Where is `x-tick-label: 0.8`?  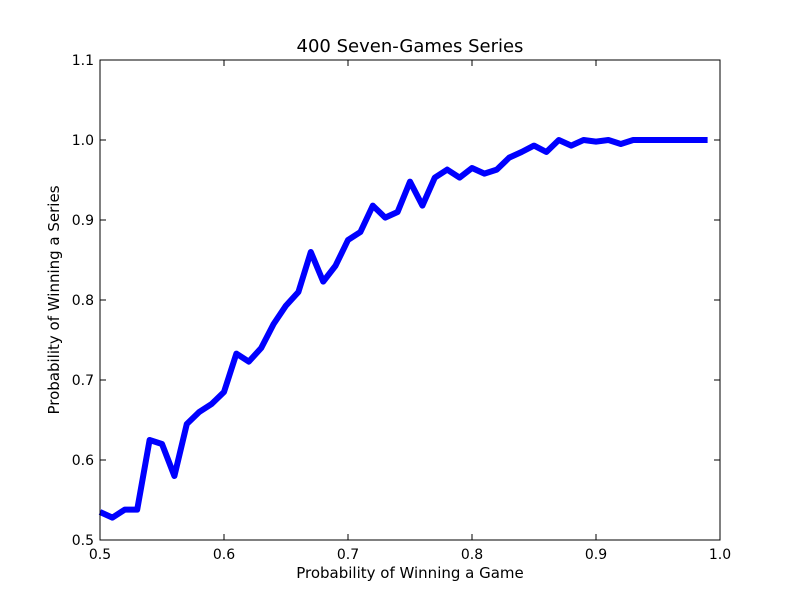
x-tick-label: 0.8 is located at coordinates (472, 555).